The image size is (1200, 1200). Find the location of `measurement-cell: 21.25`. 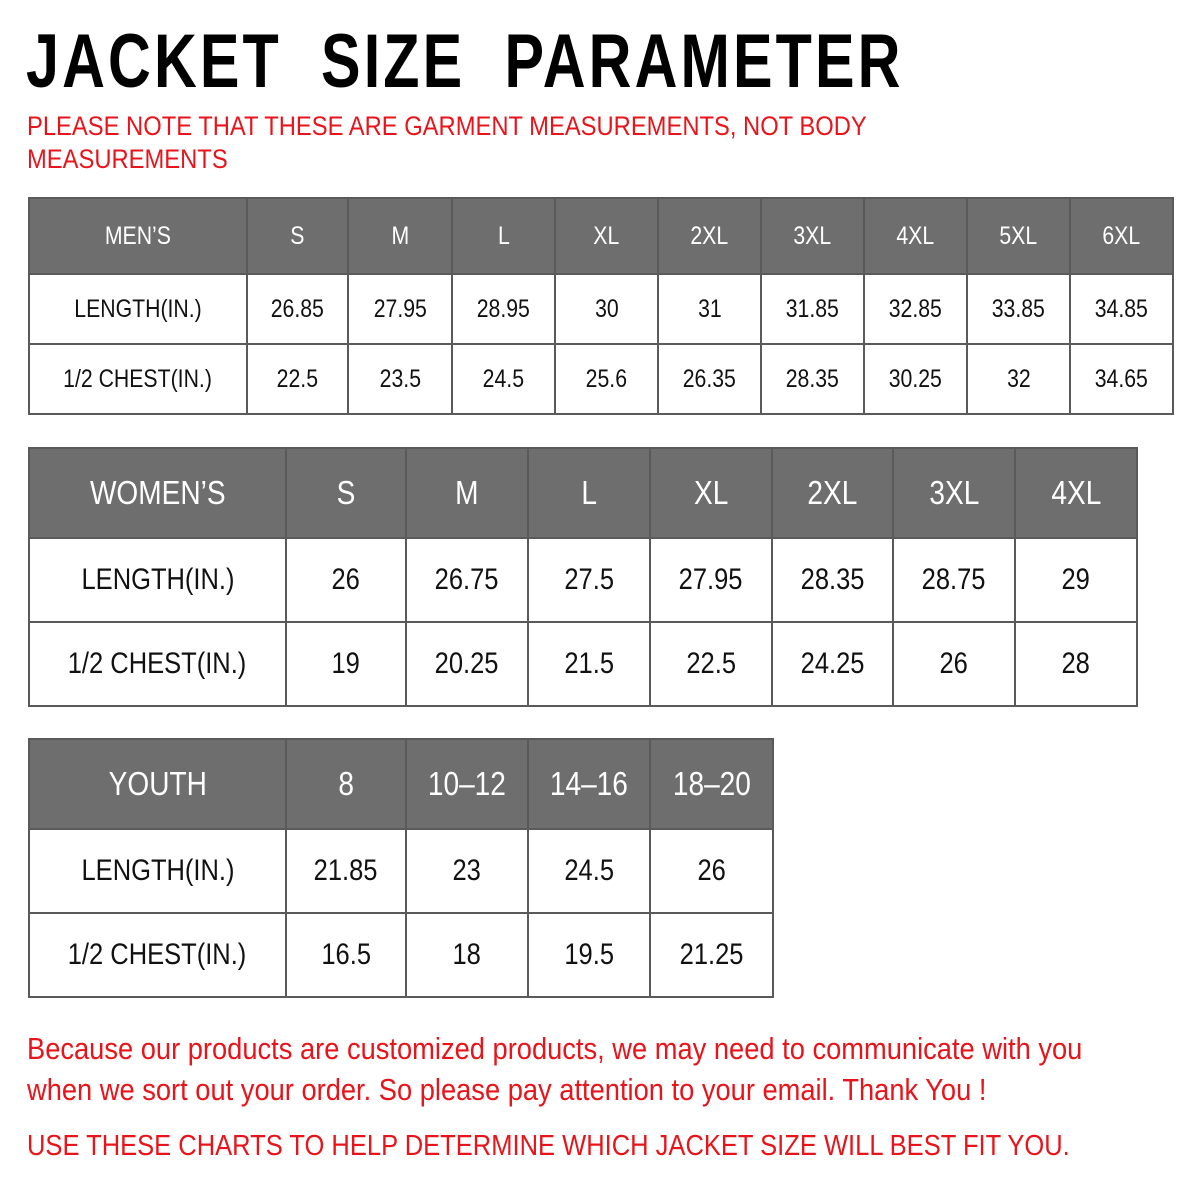

measurement-cell: 21.25 is located at coordinates (711, 955).